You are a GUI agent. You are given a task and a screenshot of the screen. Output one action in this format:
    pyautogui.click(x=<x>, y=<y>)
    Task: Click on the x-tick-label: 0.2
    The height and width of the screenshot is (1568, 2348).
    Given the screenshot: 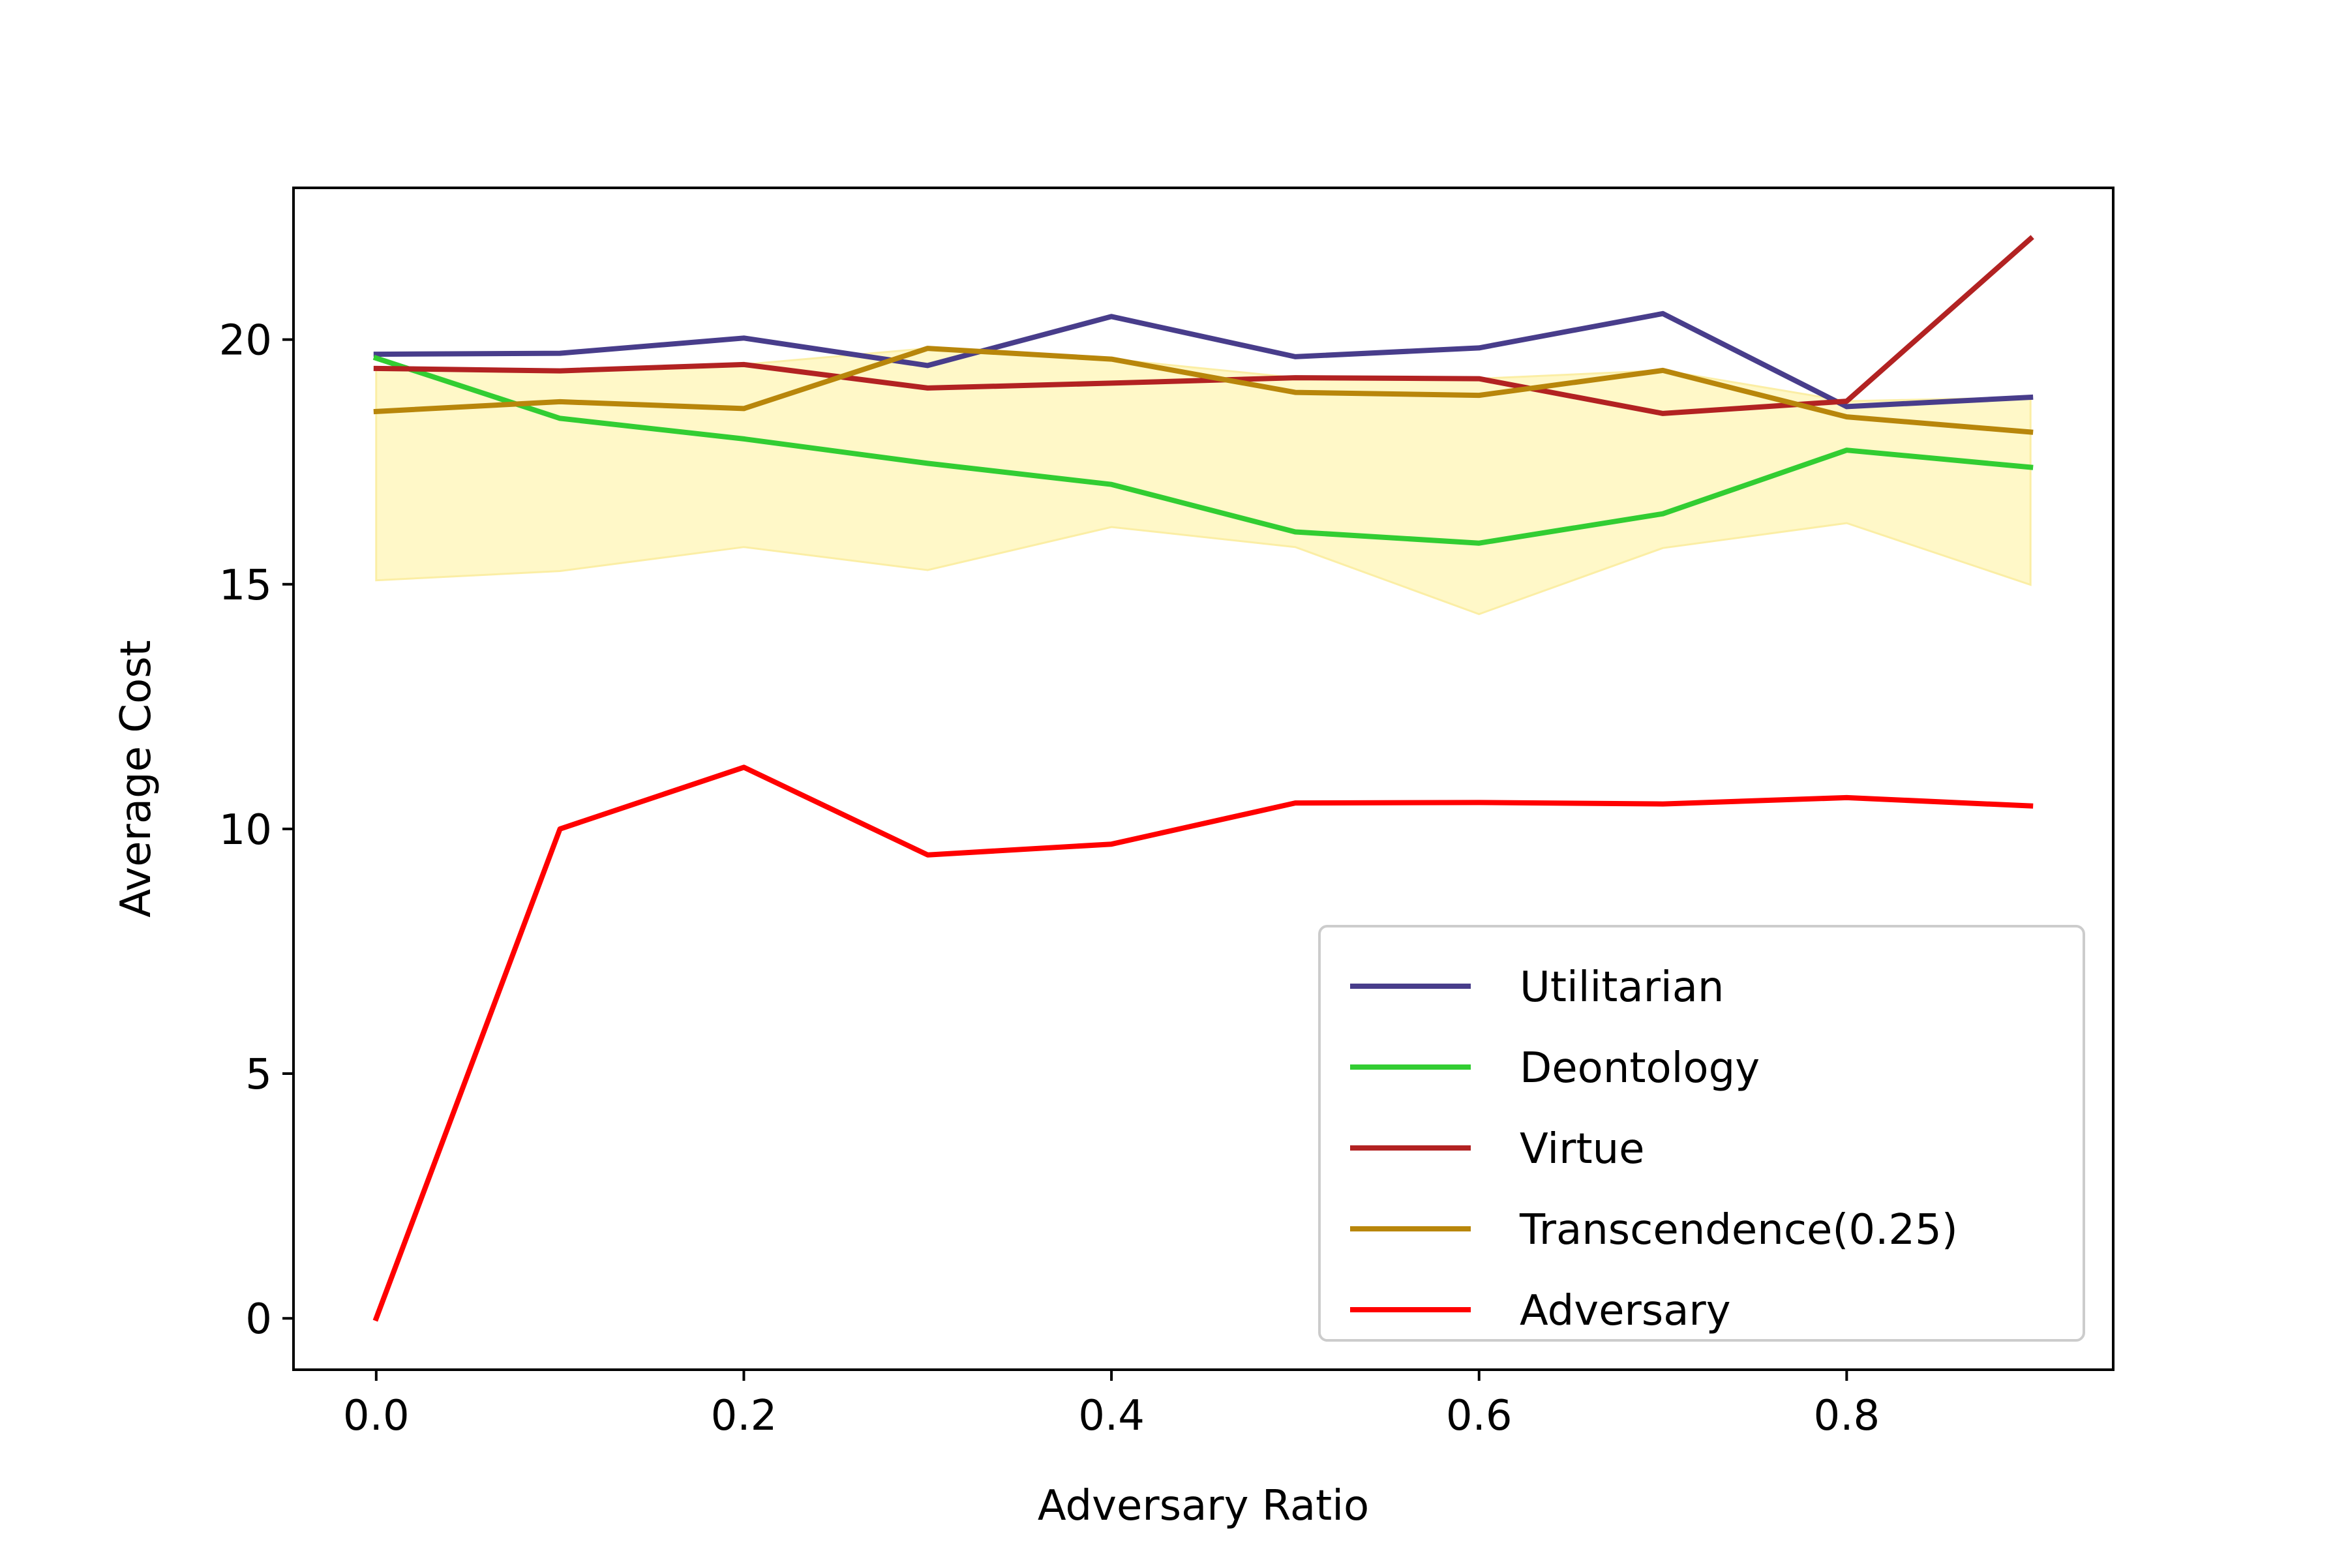 What is the action you would take?
    pyautogui.click(x=744, y=1416)
    